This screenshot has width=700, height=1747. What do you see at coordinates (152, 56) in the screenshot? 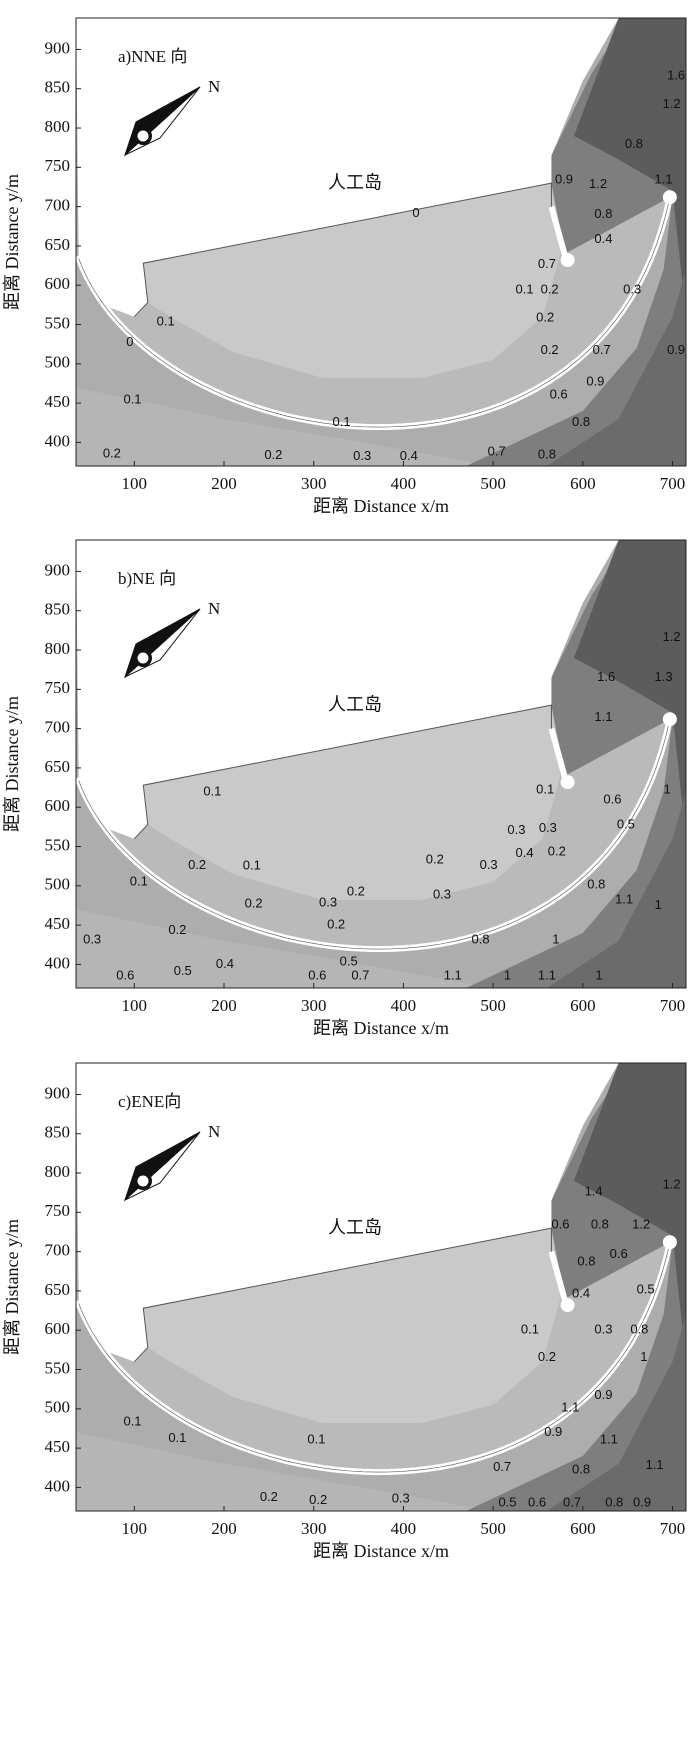
I see `panel-label: a)NNE 向` at bounding box center [152, 56].